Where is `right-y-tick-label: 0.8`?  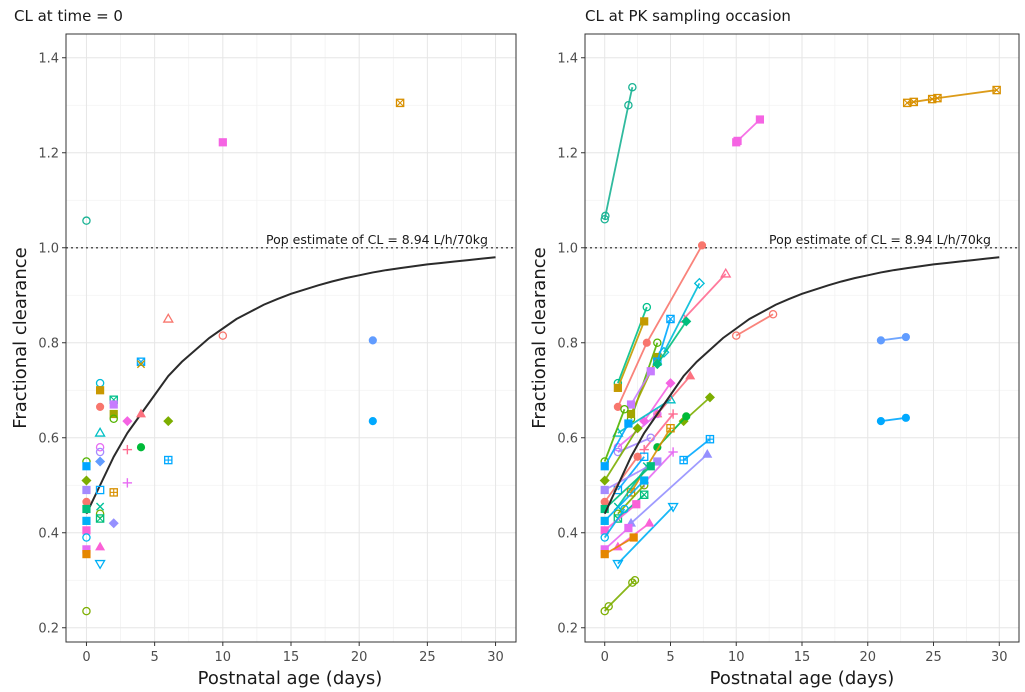
right-y-tick-label: 0.8 is located at coordinates (567, 343).